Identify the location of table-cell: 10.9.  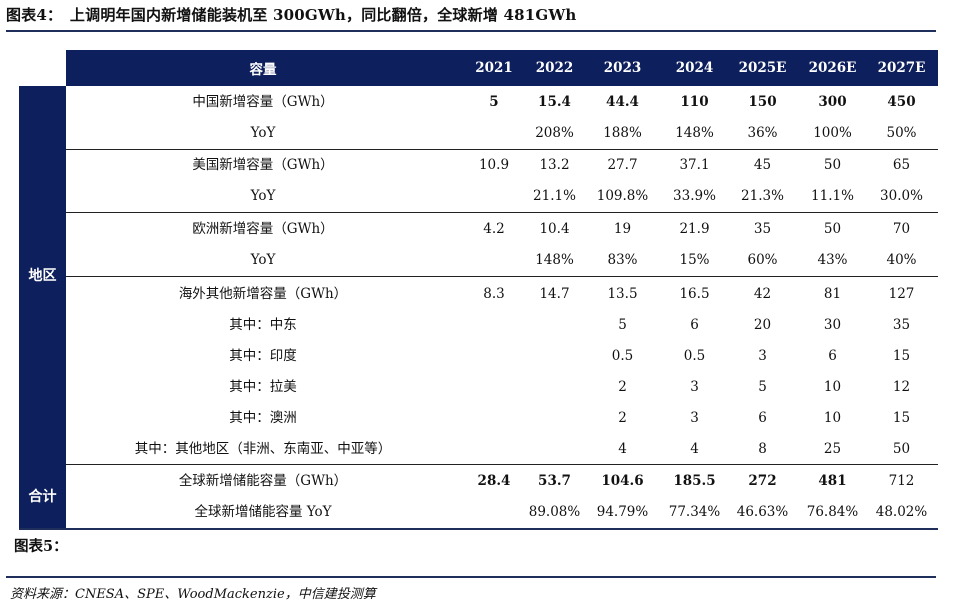
(494, 165).